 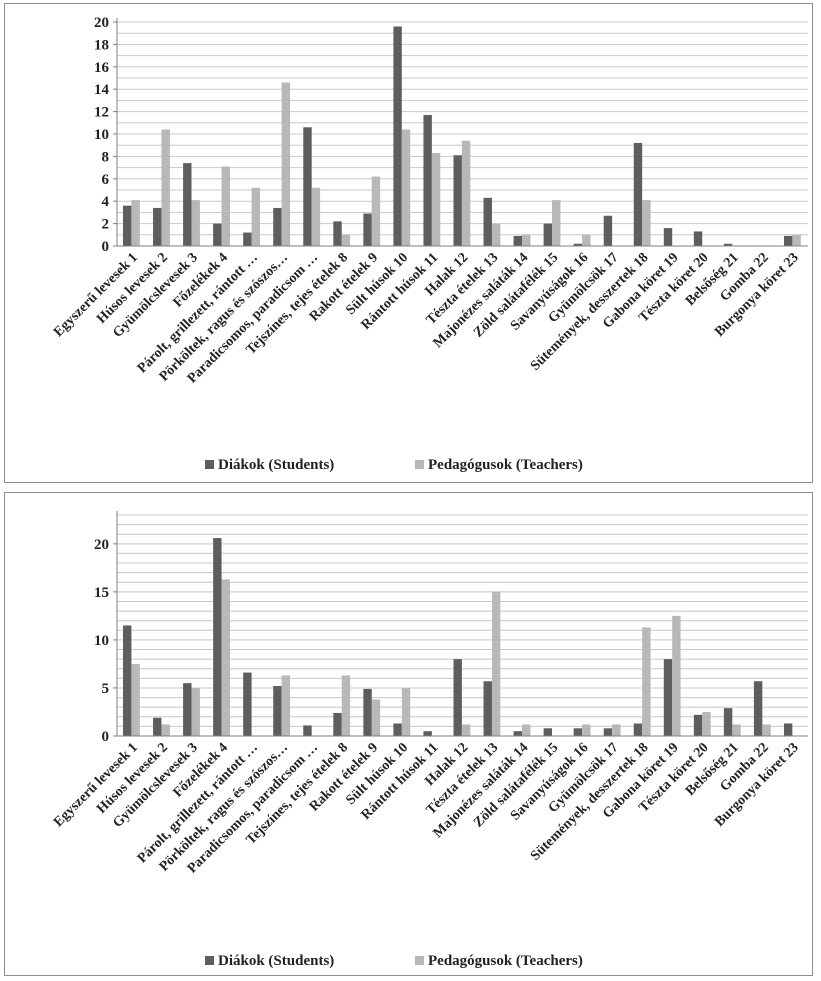 What do you see at coordinates (102, 90) in the screenshot?
I see `y-tick-label: 14` at bounding box center [102, 90].